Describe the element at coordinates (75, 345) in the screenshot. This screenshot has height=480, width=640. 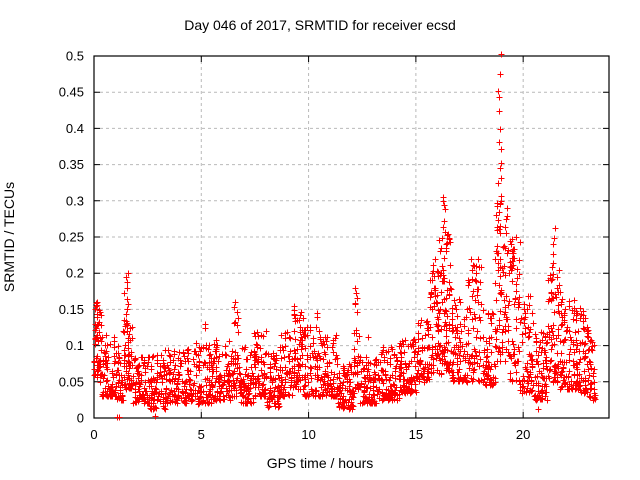
I see `y-tick-label: 0.1` at that location.